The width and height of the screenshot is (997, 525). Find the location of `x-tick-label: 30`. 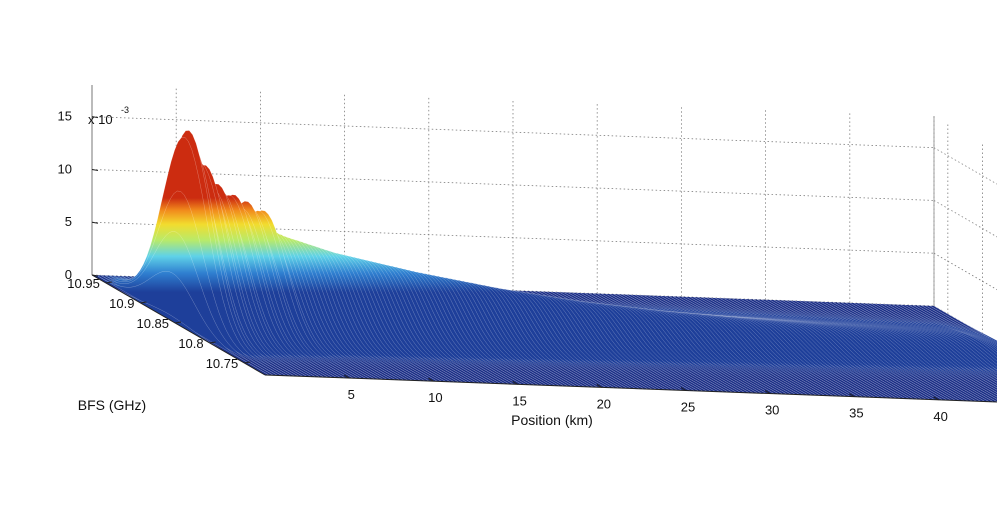

x-tick-label: 30 is located at coordinates (772, 410).